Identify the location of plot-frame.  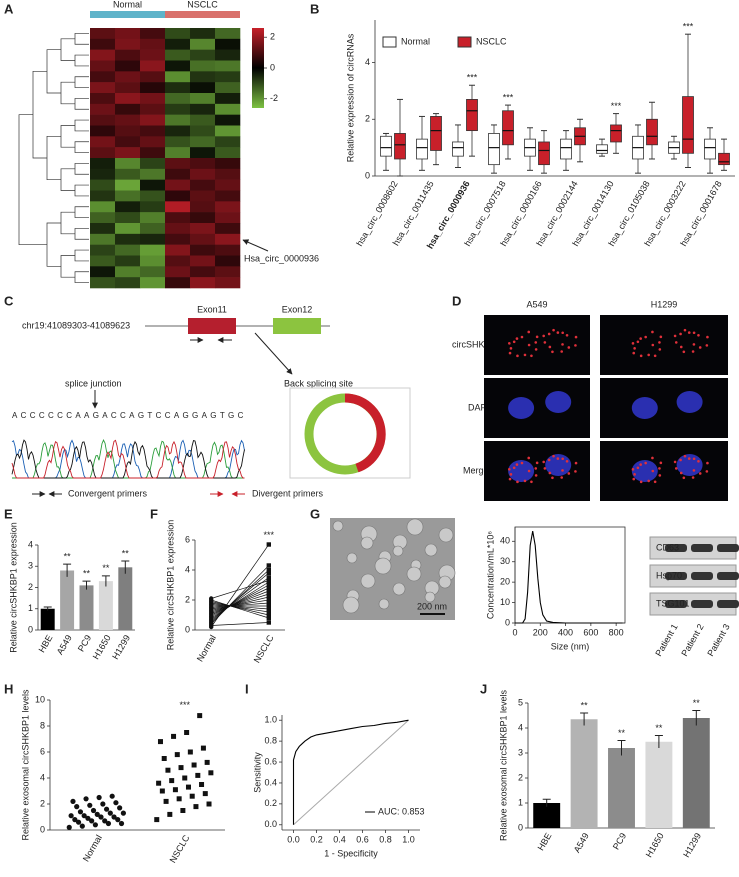
(570, 575).